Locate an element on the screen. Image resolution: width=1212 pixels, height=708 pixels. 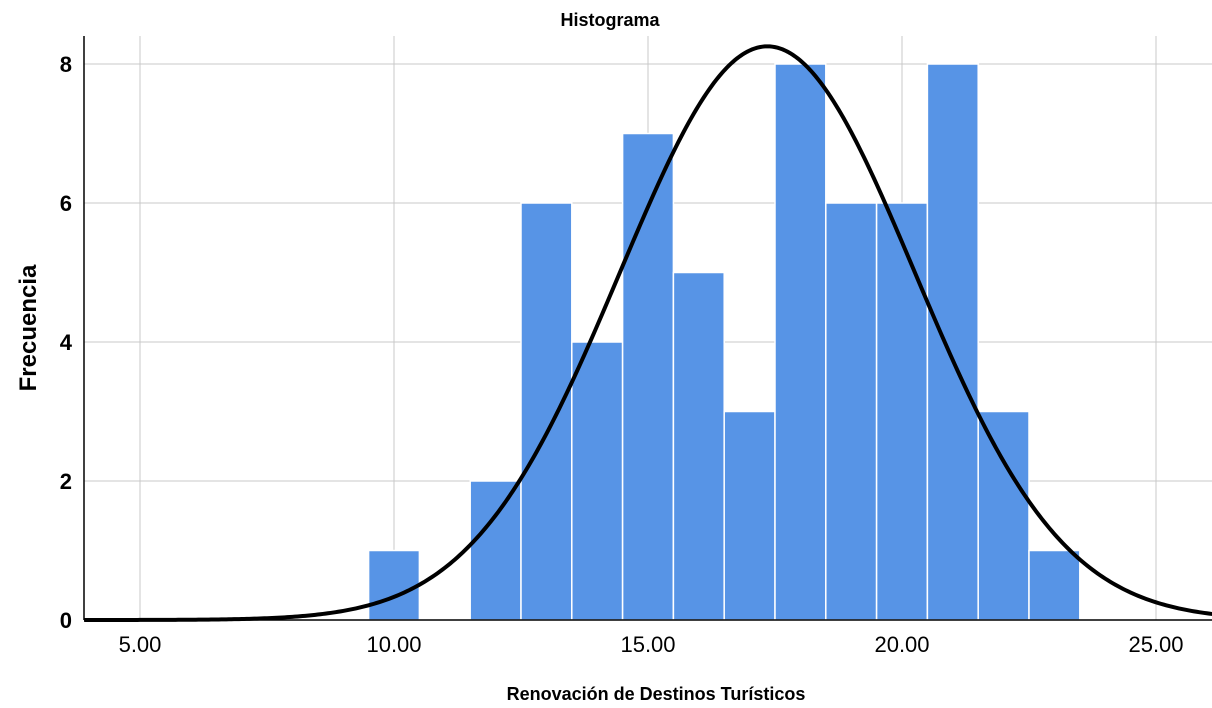
x-tick-labels: 5.00 10.00 15.00 20.00 25.00 is located at coordinates (651, 644).